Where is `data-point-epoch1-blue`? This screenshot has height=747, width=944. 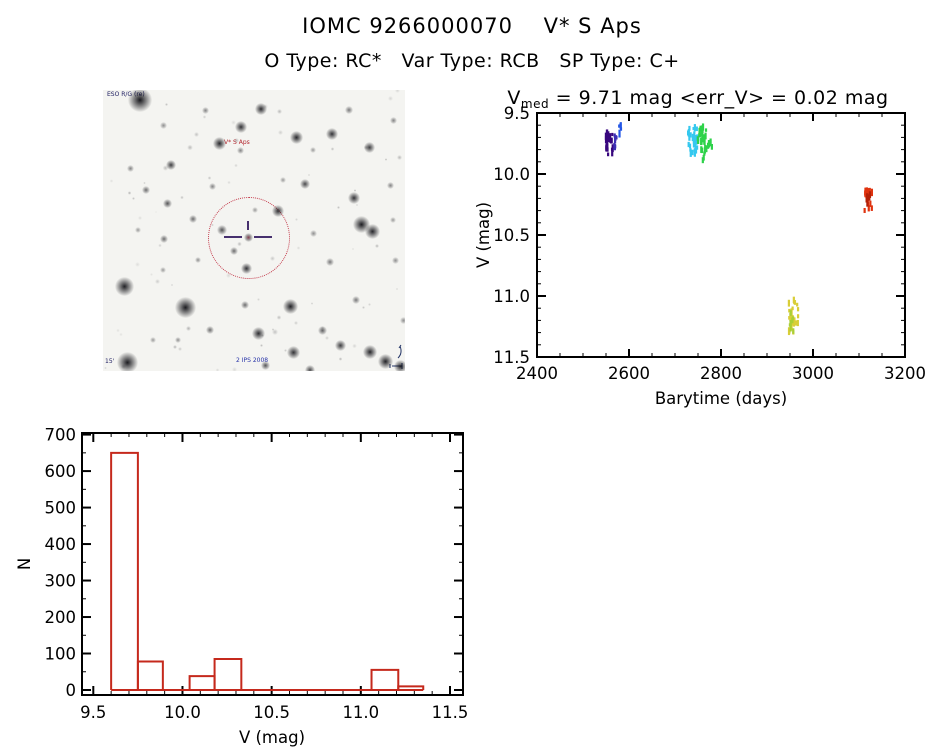 data-point-epoch1-blue is located at coordinates (619, 126).